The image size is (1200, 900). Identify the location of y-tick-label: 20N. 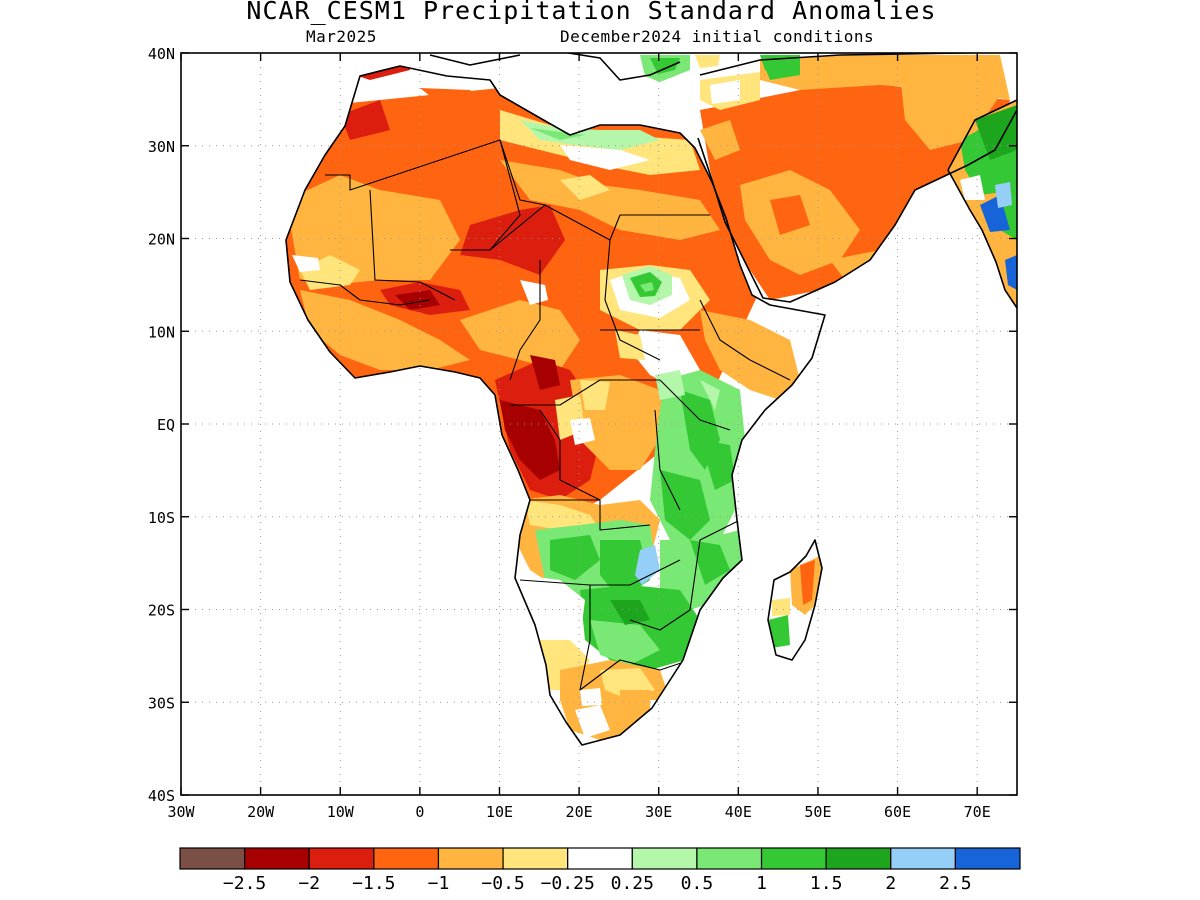
(161, 240).